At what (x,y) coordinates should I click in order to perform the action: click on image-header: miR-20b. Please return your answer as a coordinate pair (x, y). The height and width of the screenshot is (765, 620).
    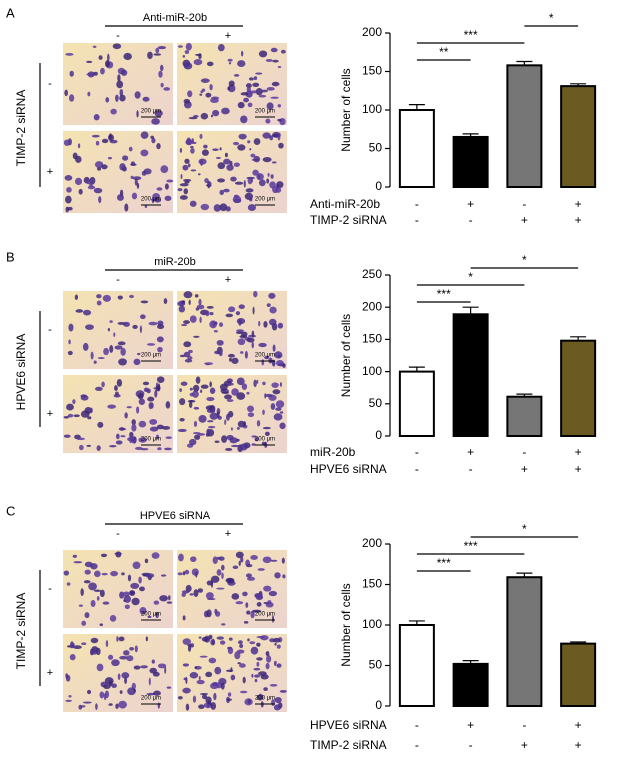
    Looking at the image, I should click on (175, 262).